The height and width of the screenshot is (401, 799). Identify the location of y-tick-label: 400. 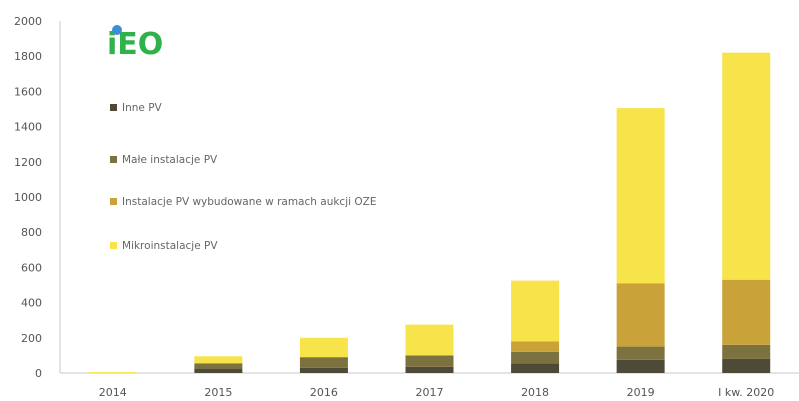
(31, 303).